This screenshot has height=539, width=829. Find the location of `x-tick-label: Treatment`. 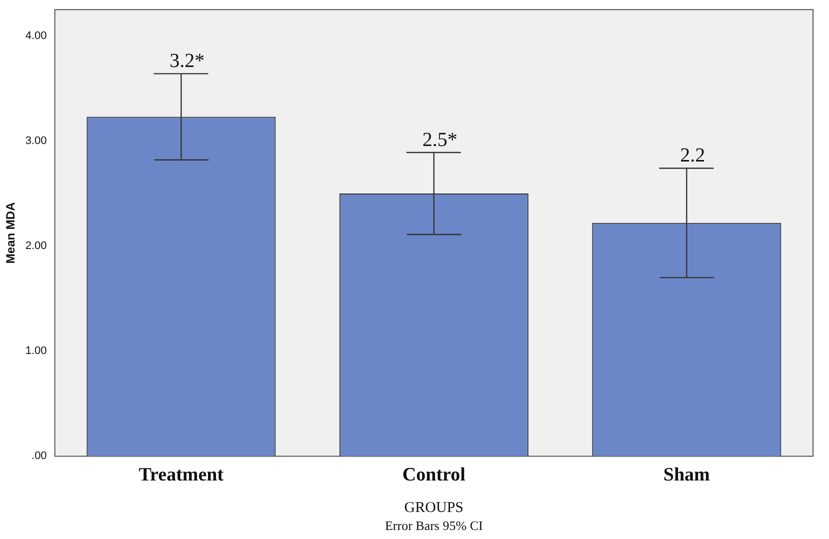

x-tick-label: Treatment is located at coordinates (181, 475).